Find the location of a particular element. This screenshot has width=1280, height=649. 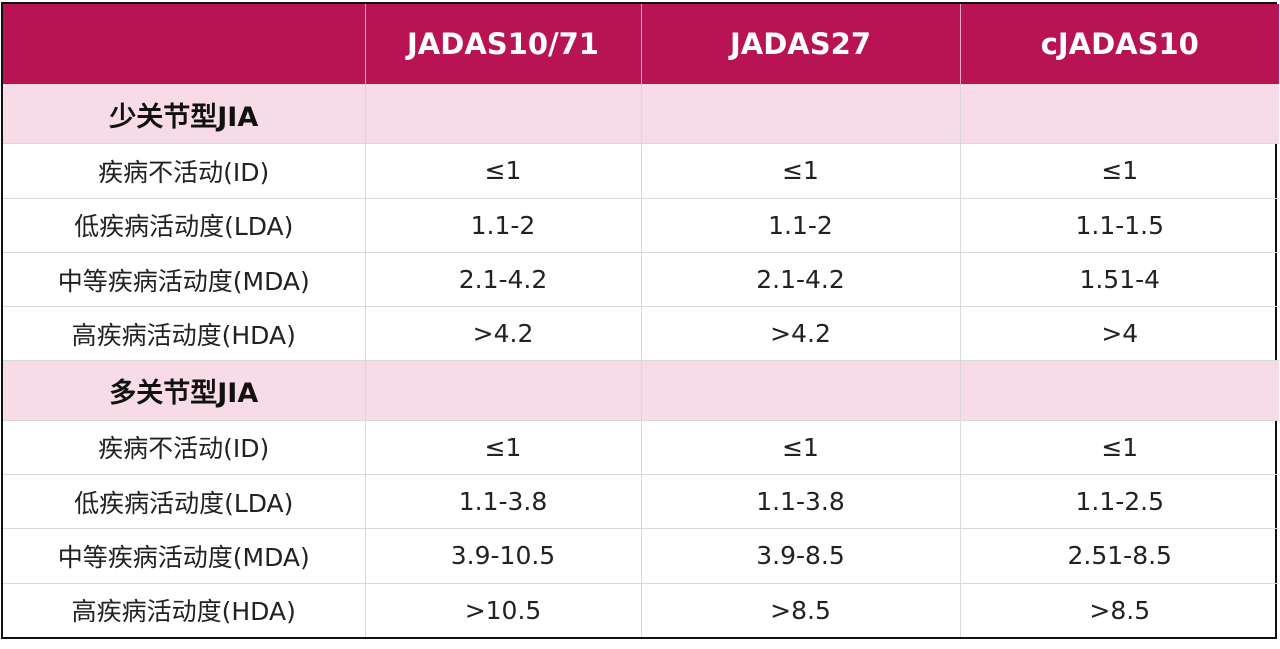

cell-value: >10.5 is located at coordinates (502, 609).